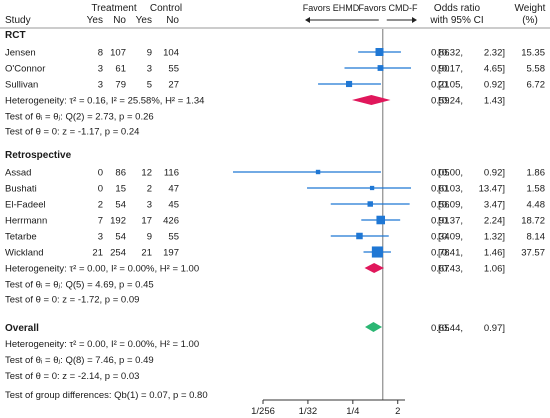 This screenshot has height=418, width=550. What do you see at coordinates (533, 53) in the screenshot?
I see `group-0-study-0-weight: 15.35` at bounding box center [533, 53].